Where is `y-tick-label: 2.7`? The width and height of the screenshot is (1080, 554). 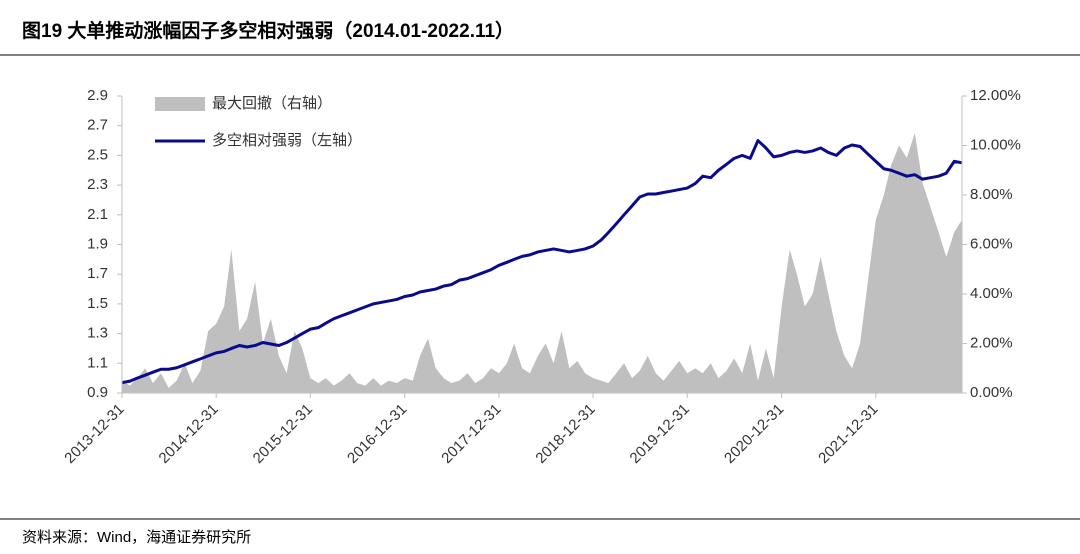
y-tick-label: 2.7 is located at coordinates (97, 125).